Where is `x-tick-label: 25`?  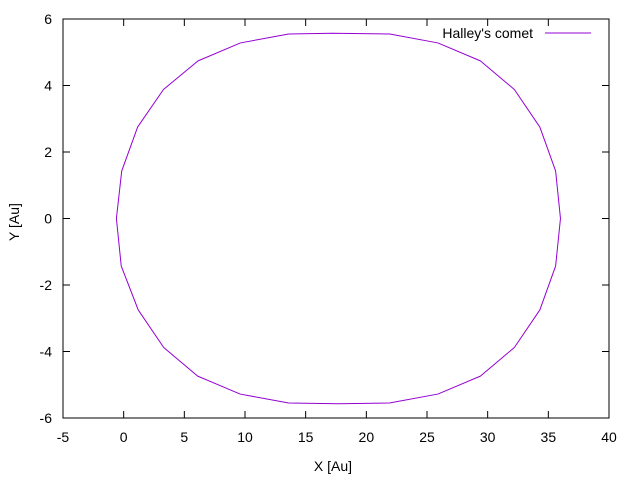
x-tick-label: 25 is located at coordinates (427, 437).